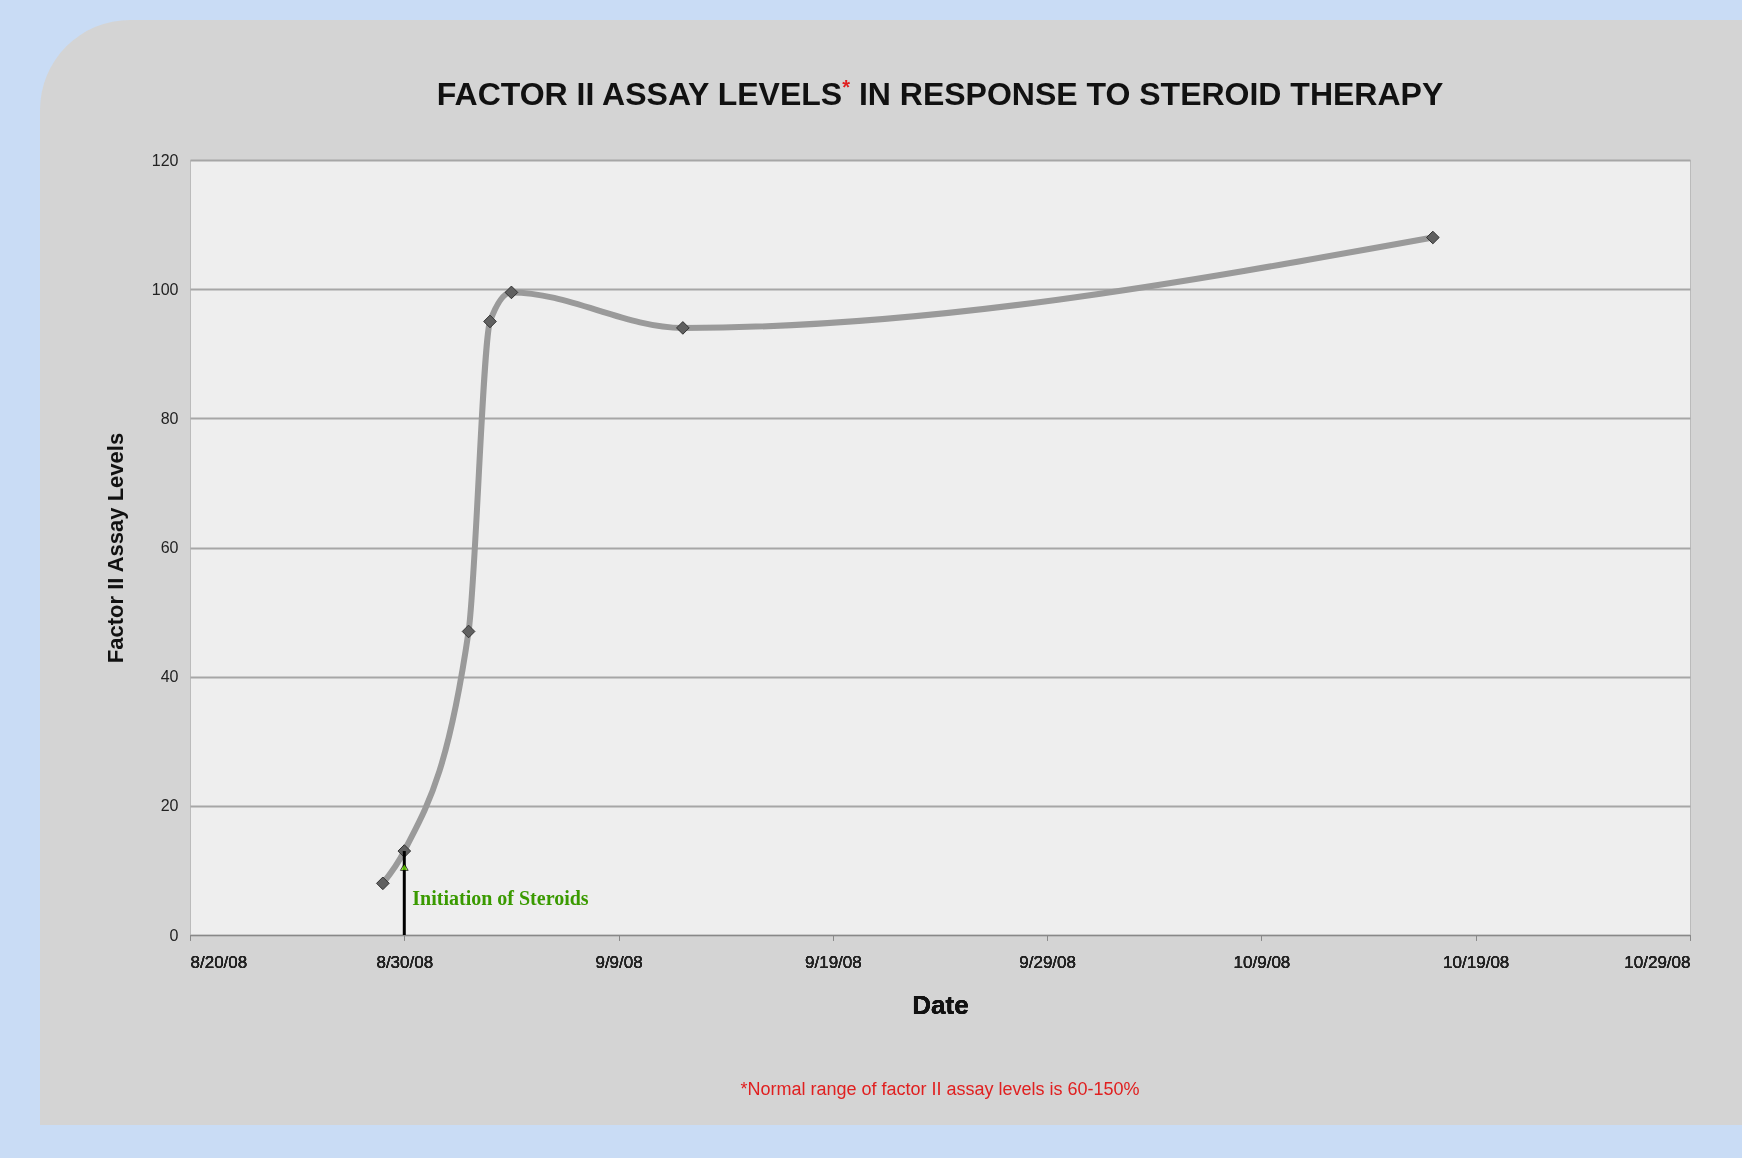 This screenshot has height=1158, width=1742. What do you see at coordinates (1657, 962) in the screenshot?
I see `x-tick-label: 10/29/08` at bounding box center [1657, 962].